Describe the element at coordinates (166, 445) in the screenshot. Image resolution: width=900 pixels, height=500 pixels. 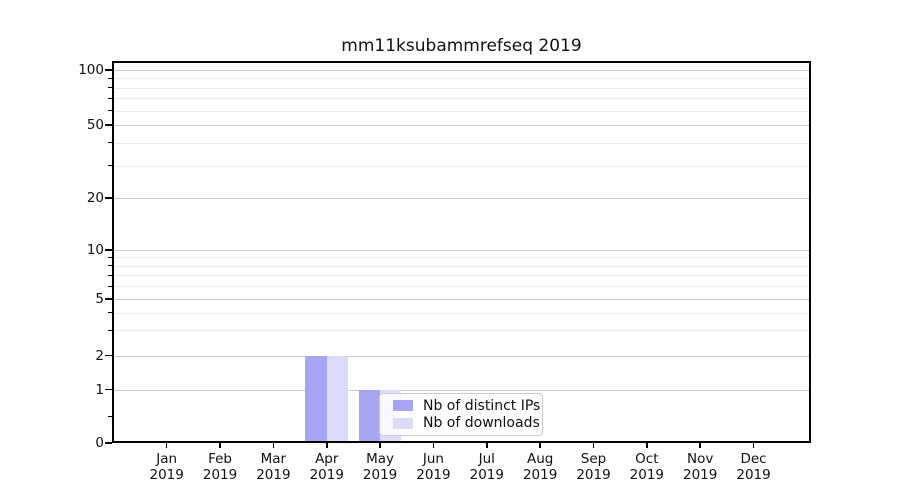
I see `x-tick-jan` at that location.